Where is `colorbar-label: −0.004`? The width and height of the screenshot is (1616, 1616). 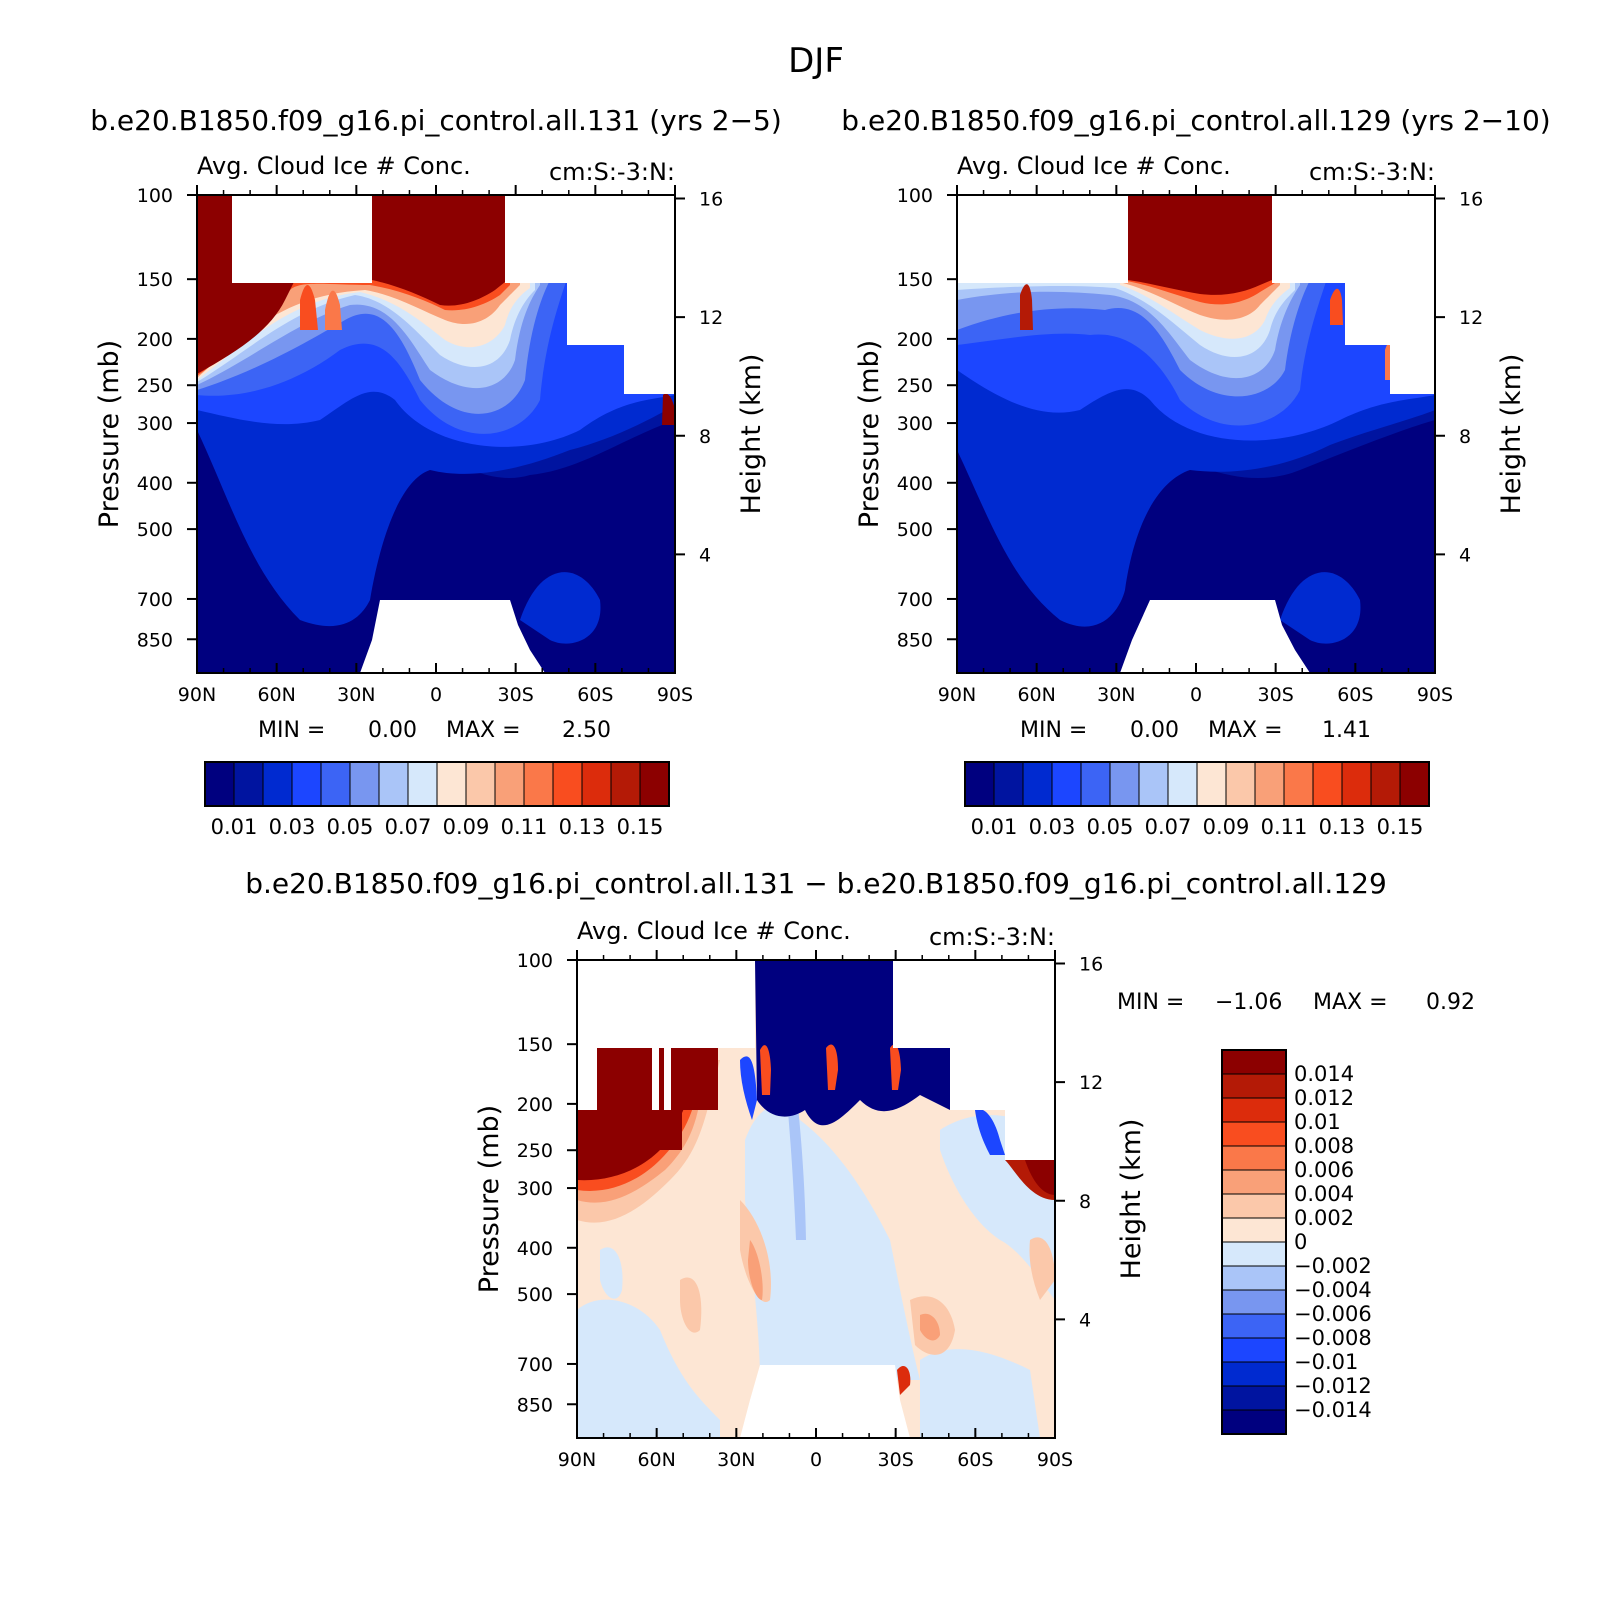 colorbar-label: −0.004 is located at coordinates (1333, 1290).